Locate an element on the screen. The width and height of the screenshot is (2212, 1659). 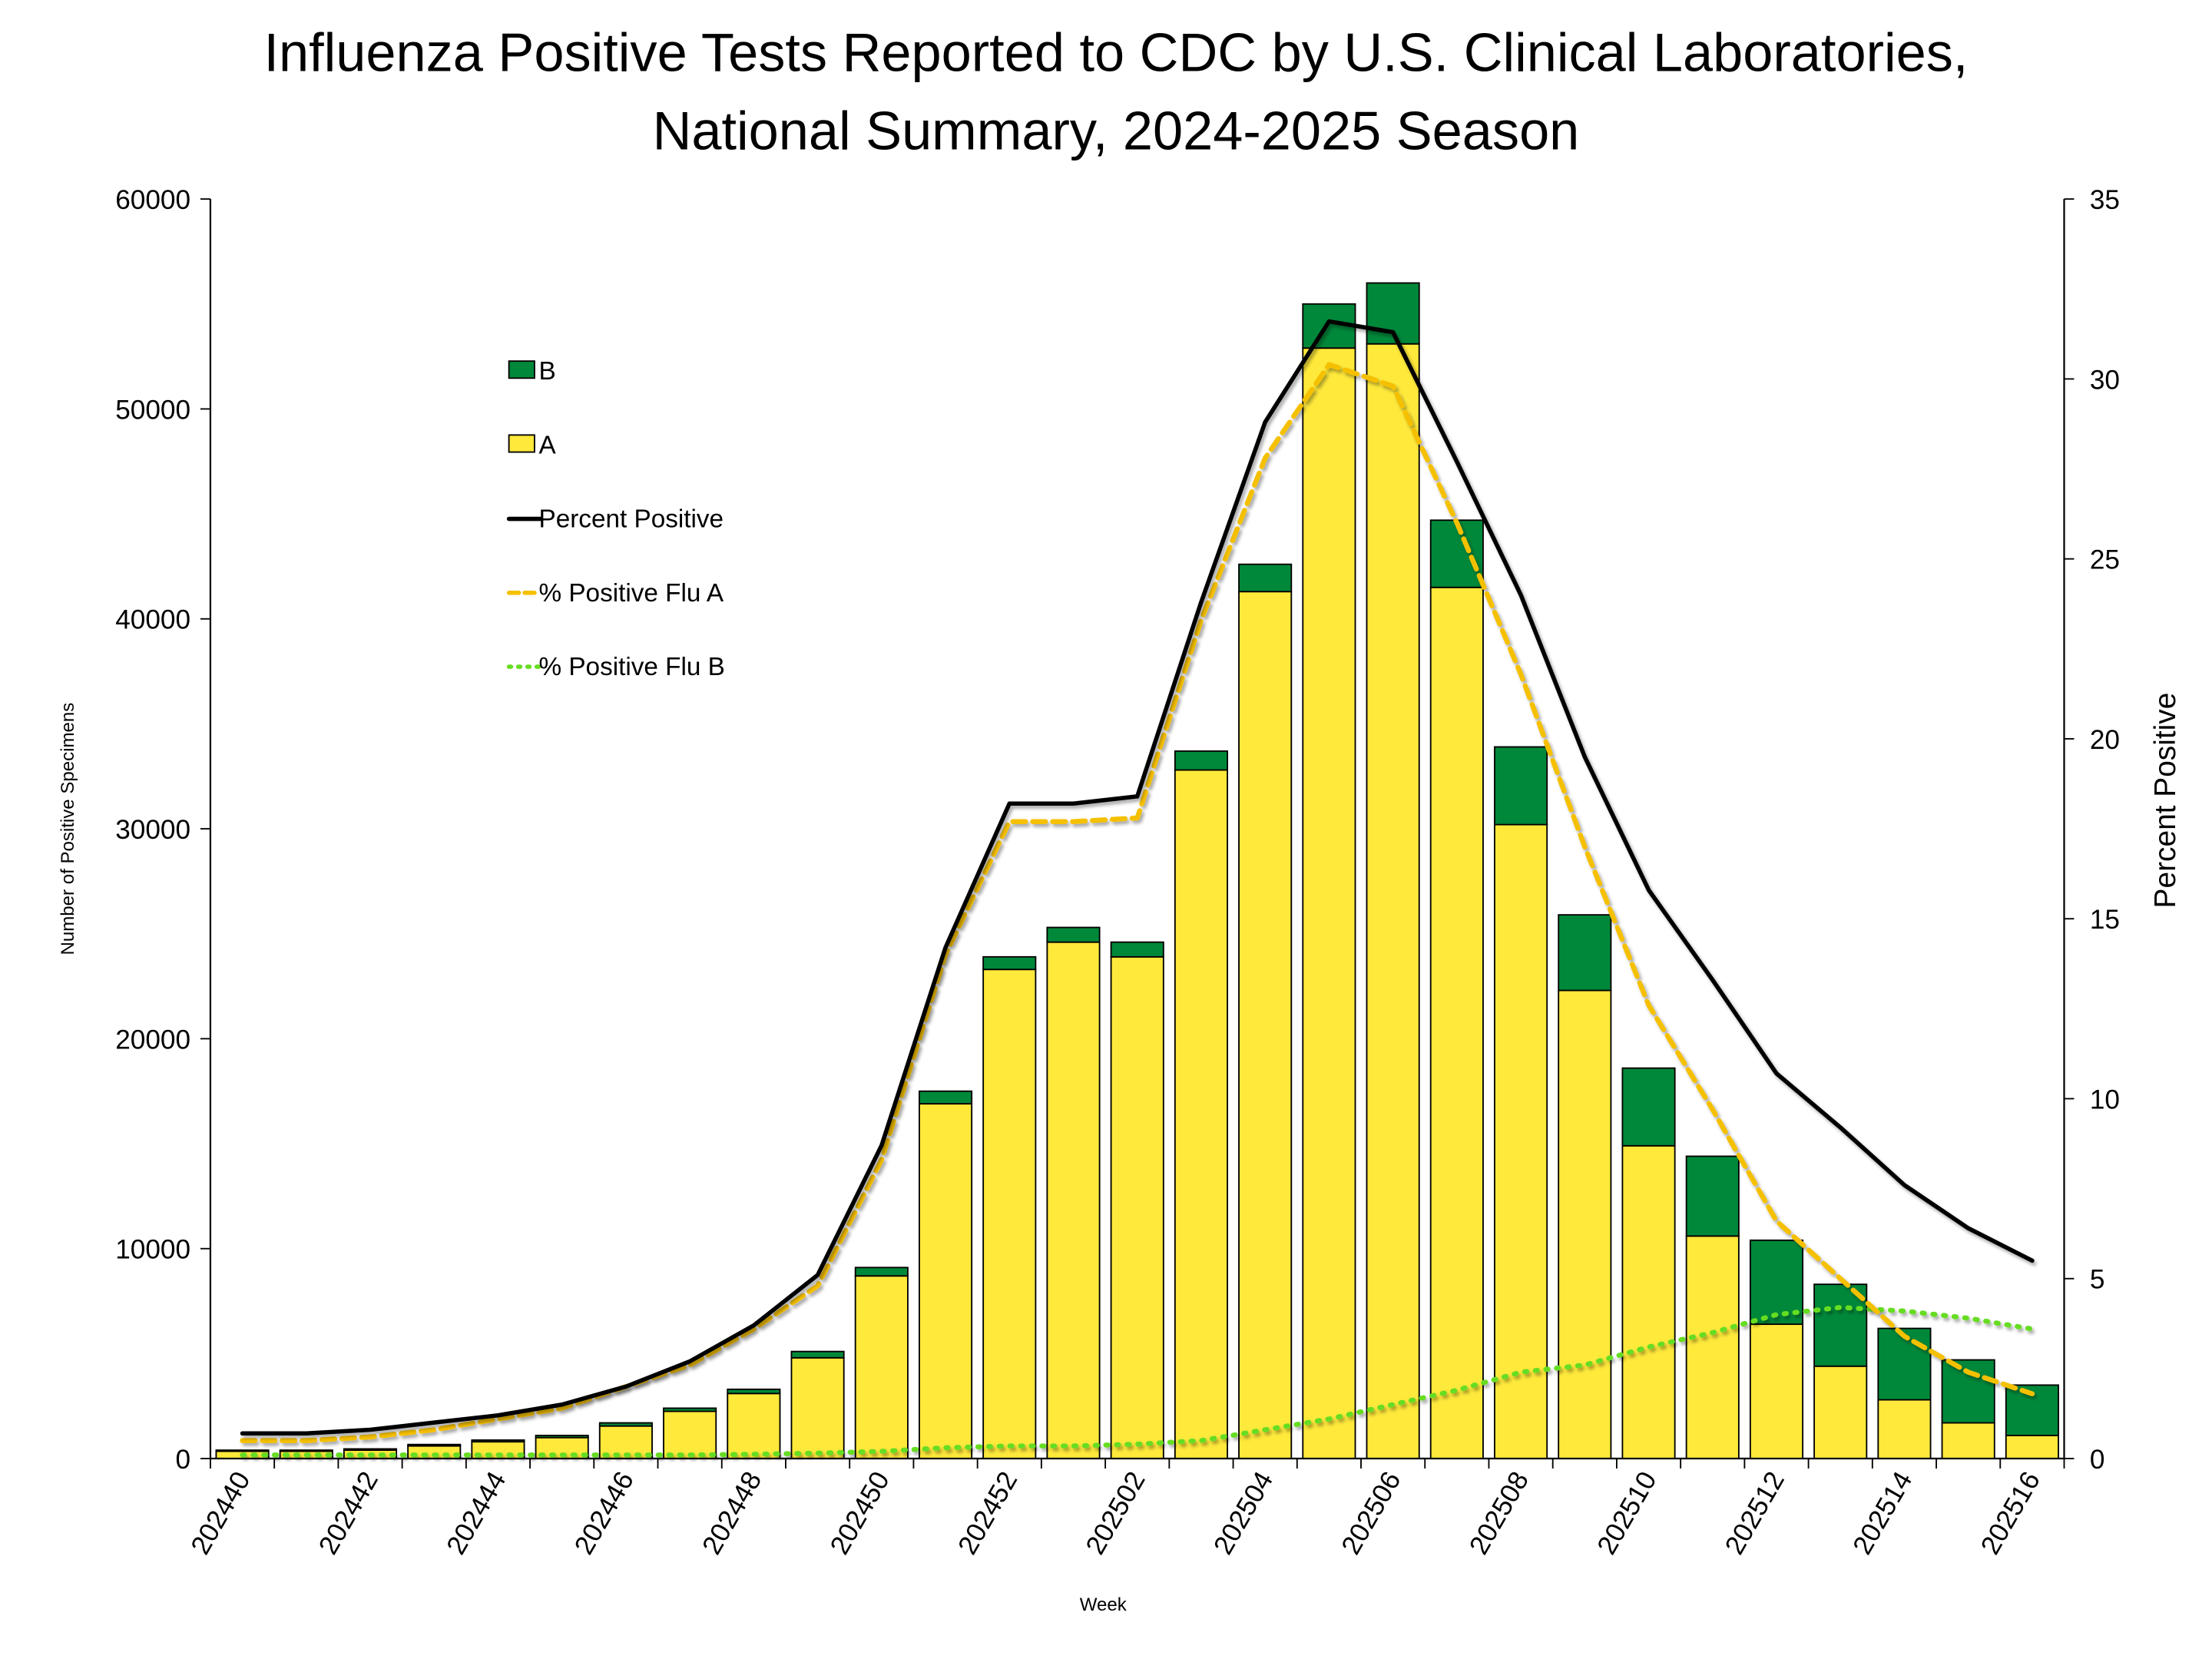
y-tick-label: 60000 is located at coordinates (153, 200).